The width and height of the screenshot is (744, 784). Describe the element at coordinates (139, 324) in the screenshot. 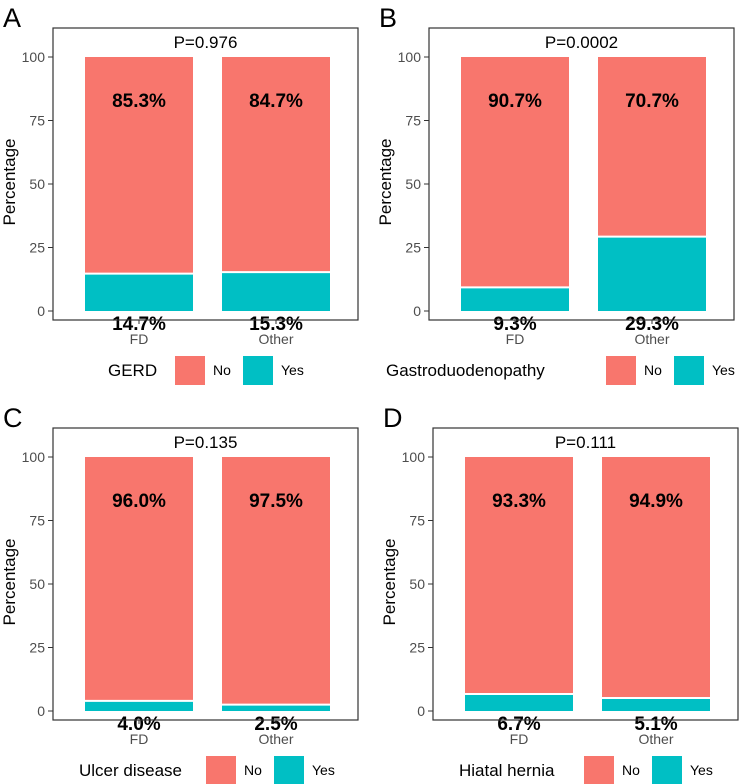

I see `data-label-yes-fd: 14.7%` at that location.